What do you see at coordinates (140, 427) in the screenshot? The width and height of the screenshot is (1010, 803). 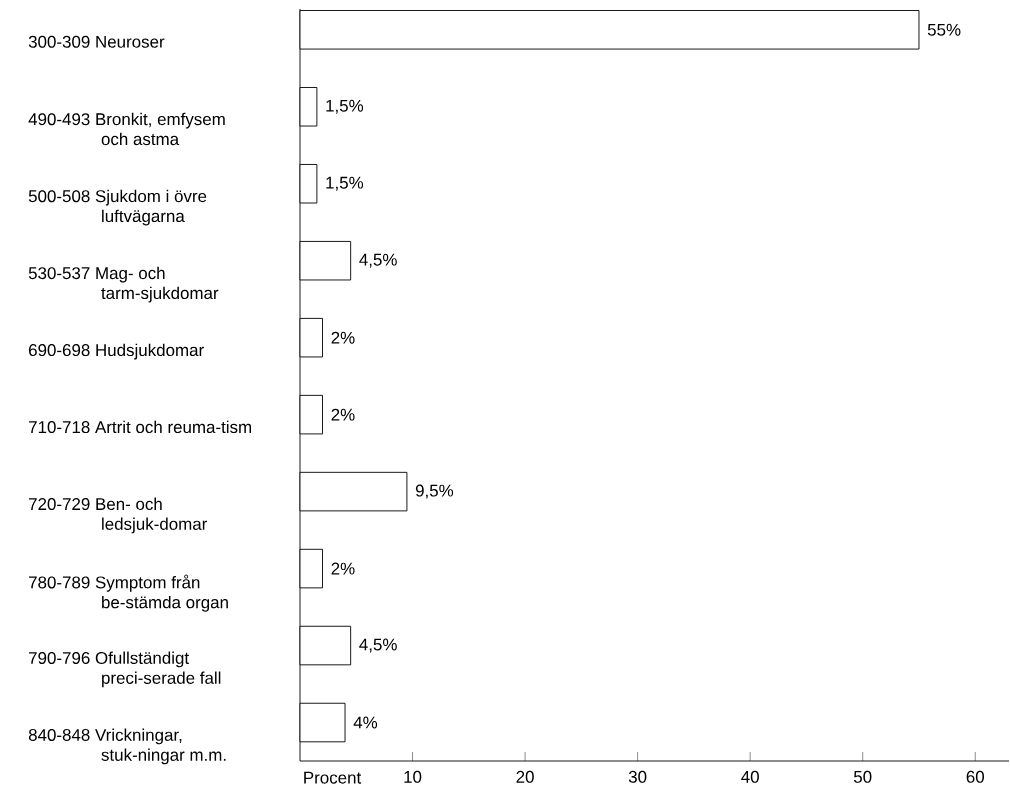 I see `y-tick-label: 710-718 Artrit och reuma-tism` at bounding box center [140, 427].